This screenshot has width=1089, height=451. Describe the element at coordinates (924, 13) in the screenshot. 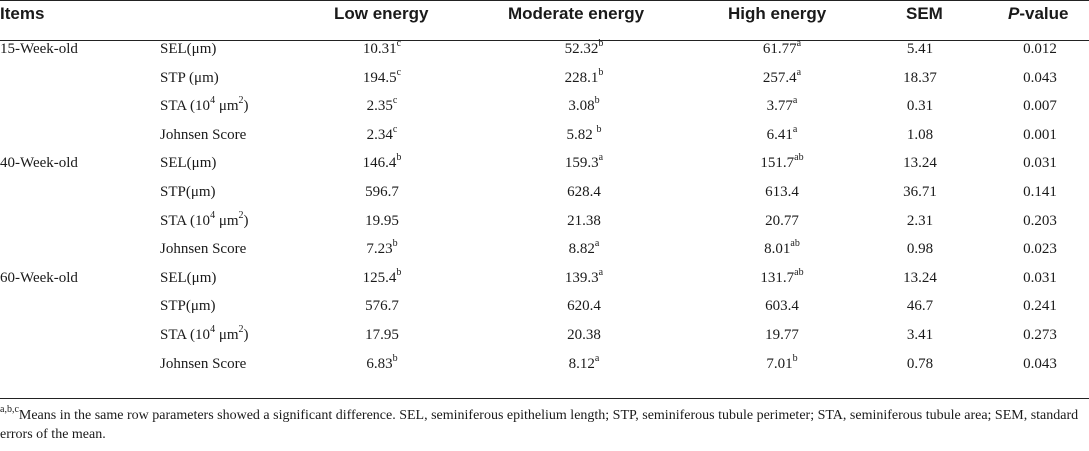

I see `header-sem: SEM` at that location.